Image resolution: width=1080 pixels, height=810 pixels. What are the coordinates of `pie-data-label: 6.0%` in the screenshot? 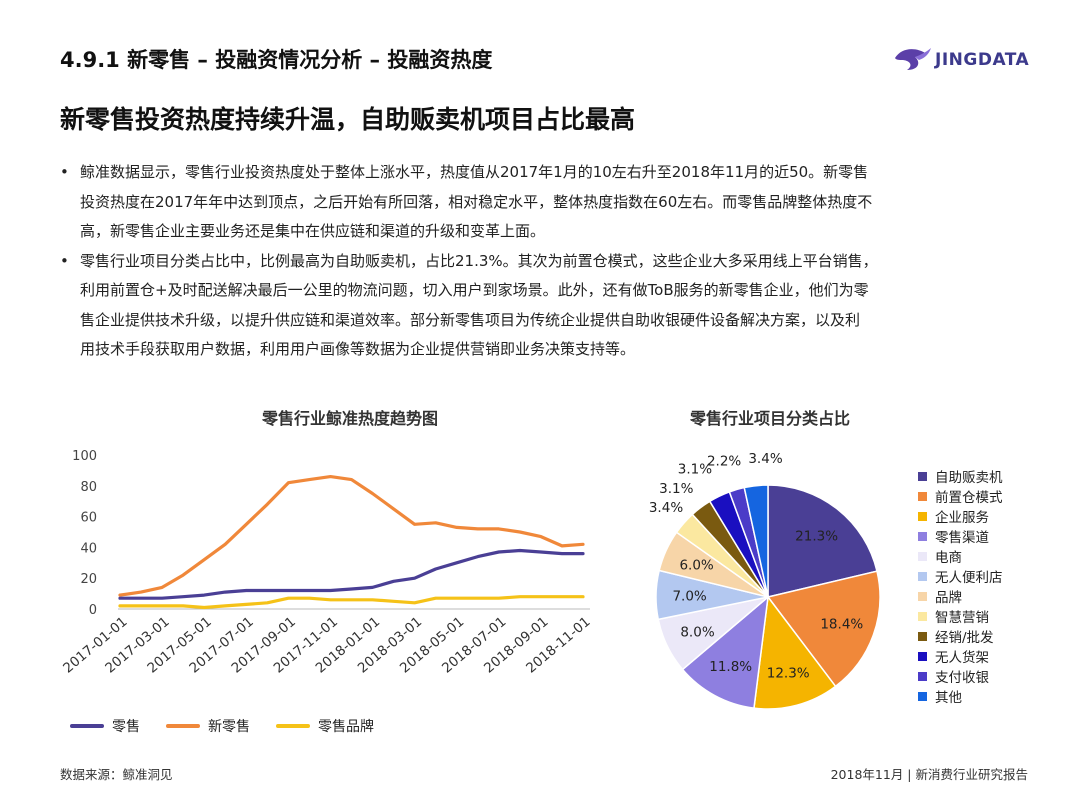 It's located at (696, 566).